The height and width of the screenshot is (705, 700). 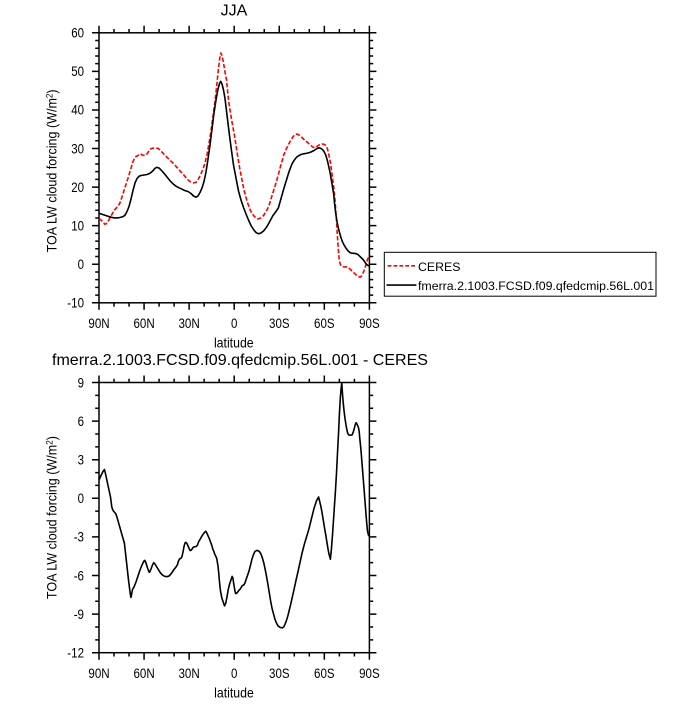 What do you see at coordinates (77, 33) in the screenshot?
I see `svg-text: 60` at bounding box center [77, 33].